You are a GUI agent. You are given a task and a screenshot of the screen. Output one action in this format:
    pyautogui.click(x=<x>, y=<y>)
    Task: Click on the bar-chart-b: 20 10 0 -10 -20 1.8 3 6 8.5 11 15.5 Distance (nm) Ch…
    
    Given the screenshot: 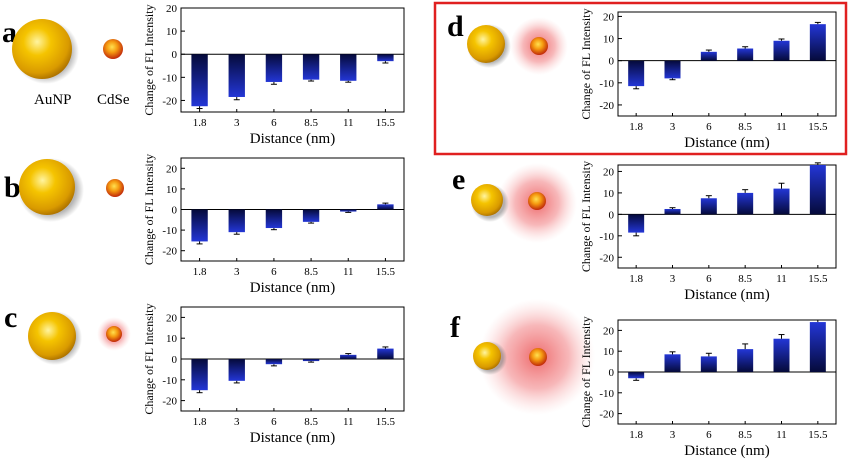 What is the action you would take?
    pyautogui.click(x=273, y=225)
    